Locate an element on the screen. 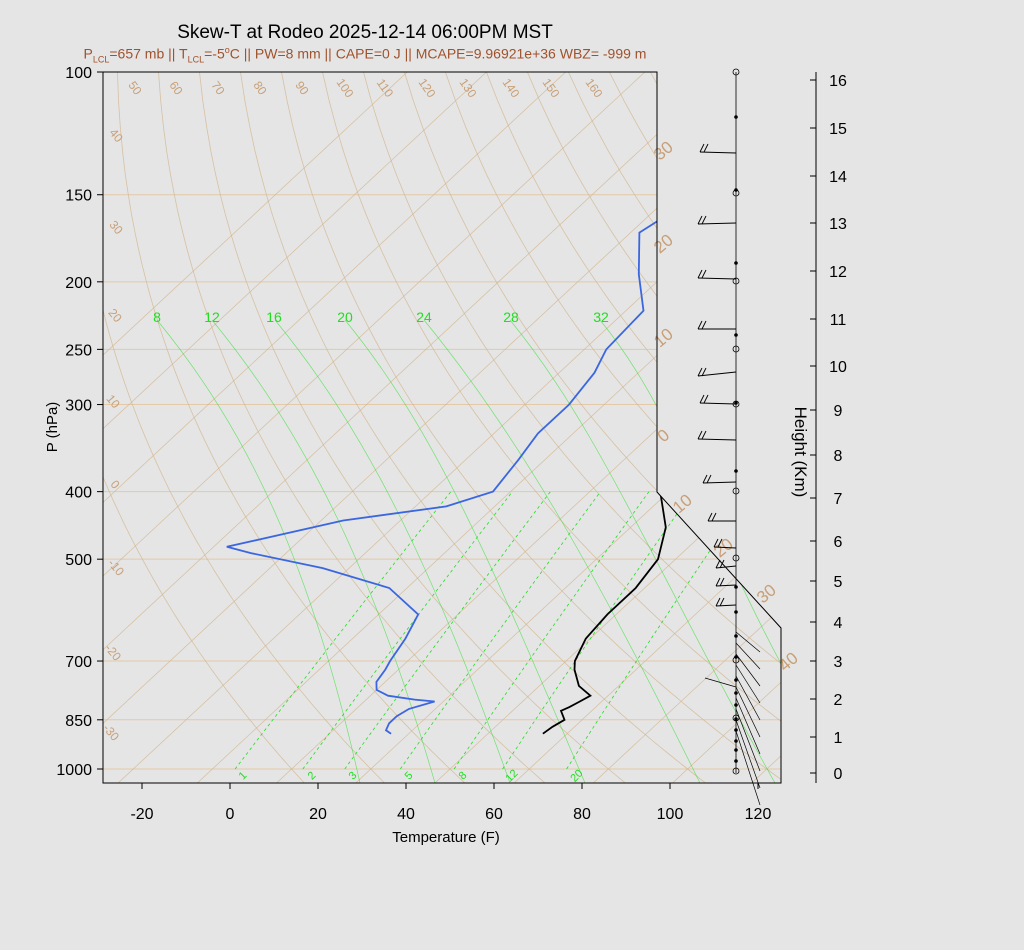  height-tick-label: 7 is located at coordinates (838, 499).